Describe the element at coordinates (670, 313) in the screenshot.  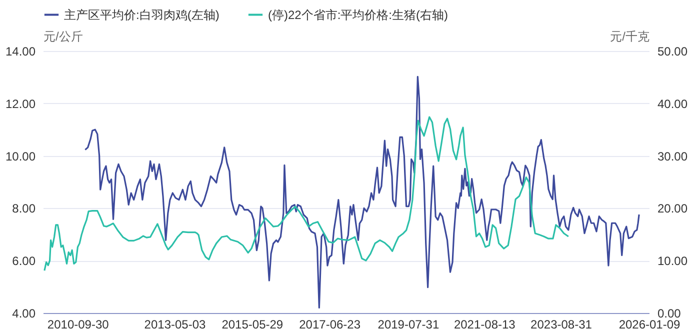
I see `y2-tick-label: 0.00` at that location.